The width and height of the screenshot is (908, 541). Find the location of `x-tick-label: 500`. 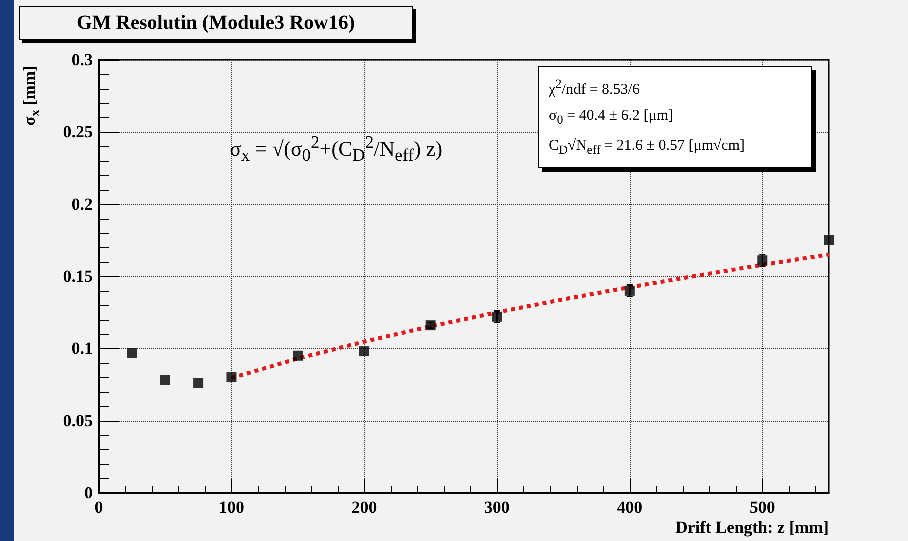

x-tick-label: 500 is located at coordinates (763, 507).